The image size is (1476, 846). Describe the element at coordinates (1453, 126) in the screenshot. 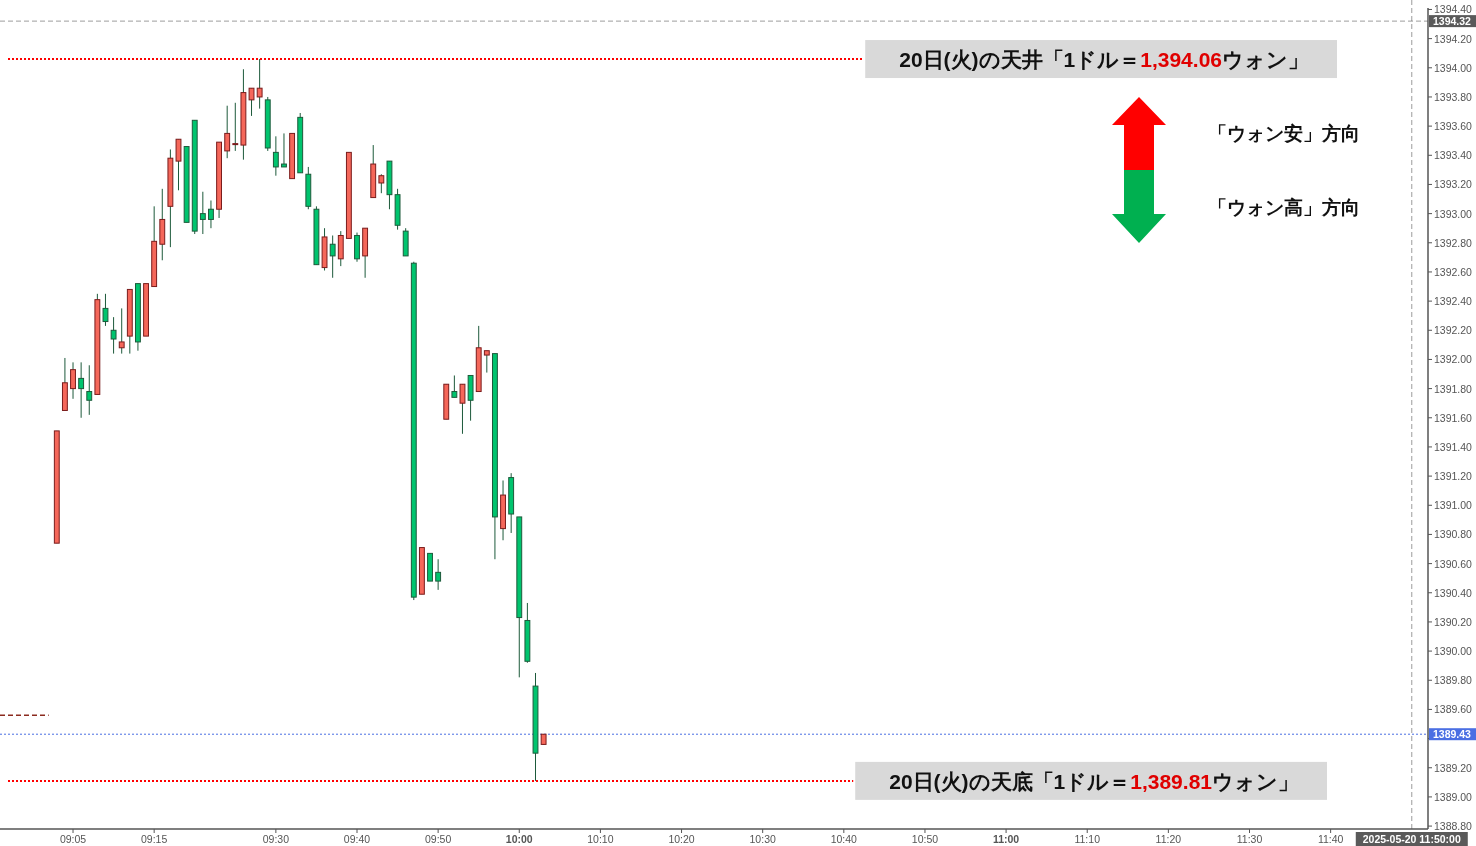

I see `y-tick-label: 1393.60` at that location.